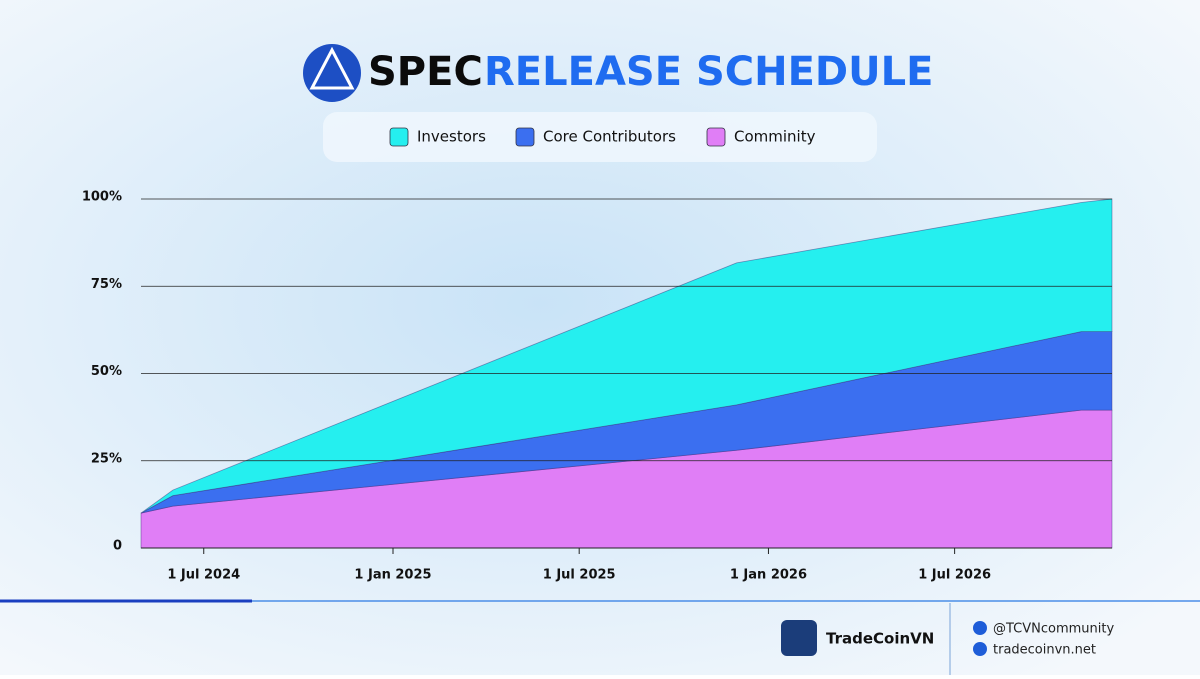 This screenshot has width=1200, height=679. What do you see at coordinates (392, 575) in the screenshot?
I see `x-tick-label: 1 Jan 2025` at bounding box center [392, 575].